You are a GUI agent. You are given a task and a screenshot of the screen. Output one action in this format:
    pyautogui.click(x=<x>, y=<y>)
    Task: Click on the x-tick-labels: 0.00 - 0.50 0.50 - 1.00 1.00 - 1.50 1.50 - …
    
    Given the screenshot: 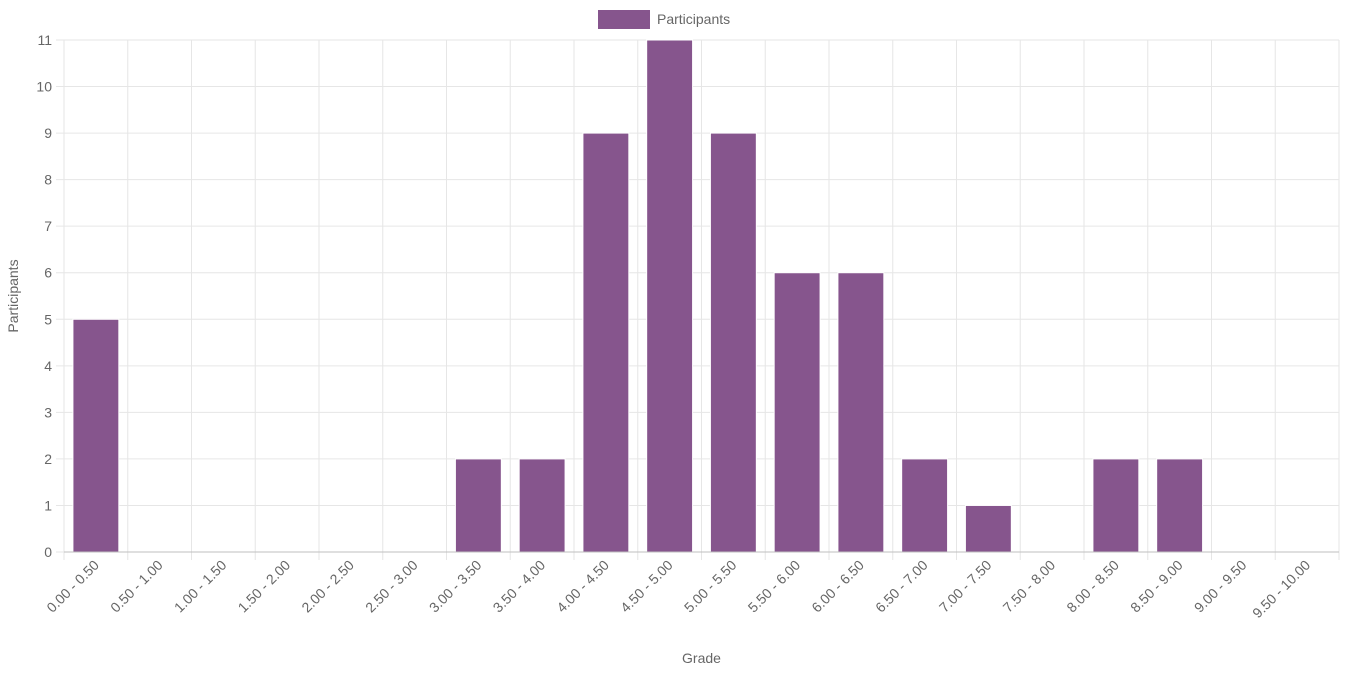 What is the action you would take?
    pyautogui.click(x=678, y=589)
    